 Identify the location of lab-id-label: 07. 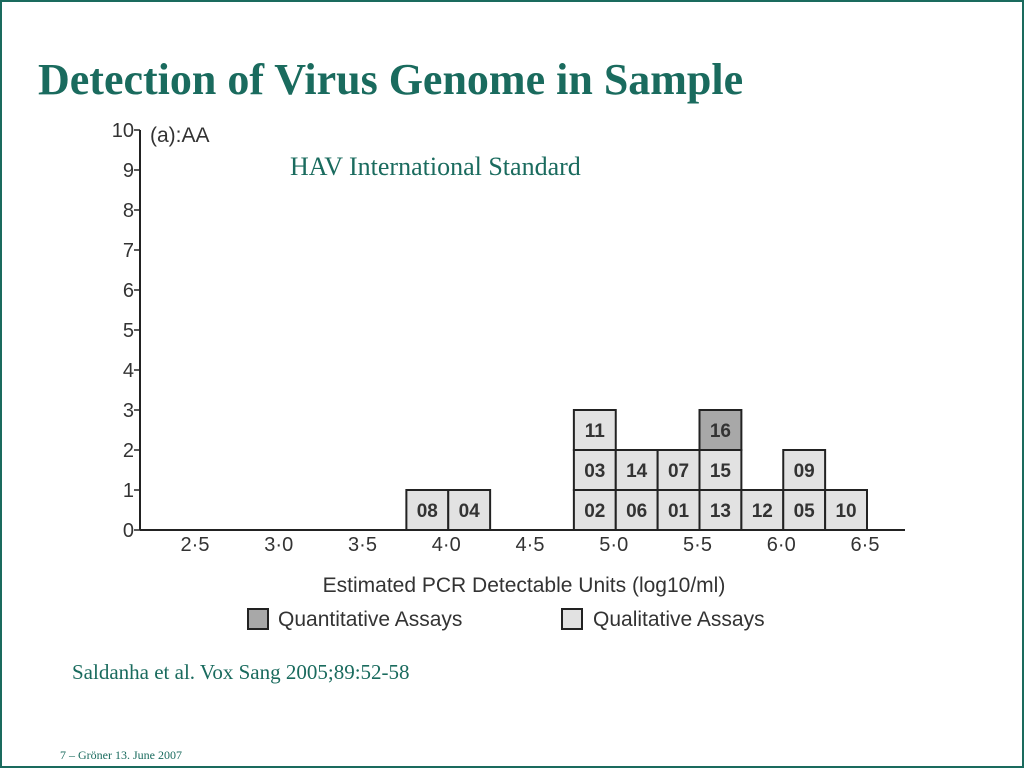
(678, 471).